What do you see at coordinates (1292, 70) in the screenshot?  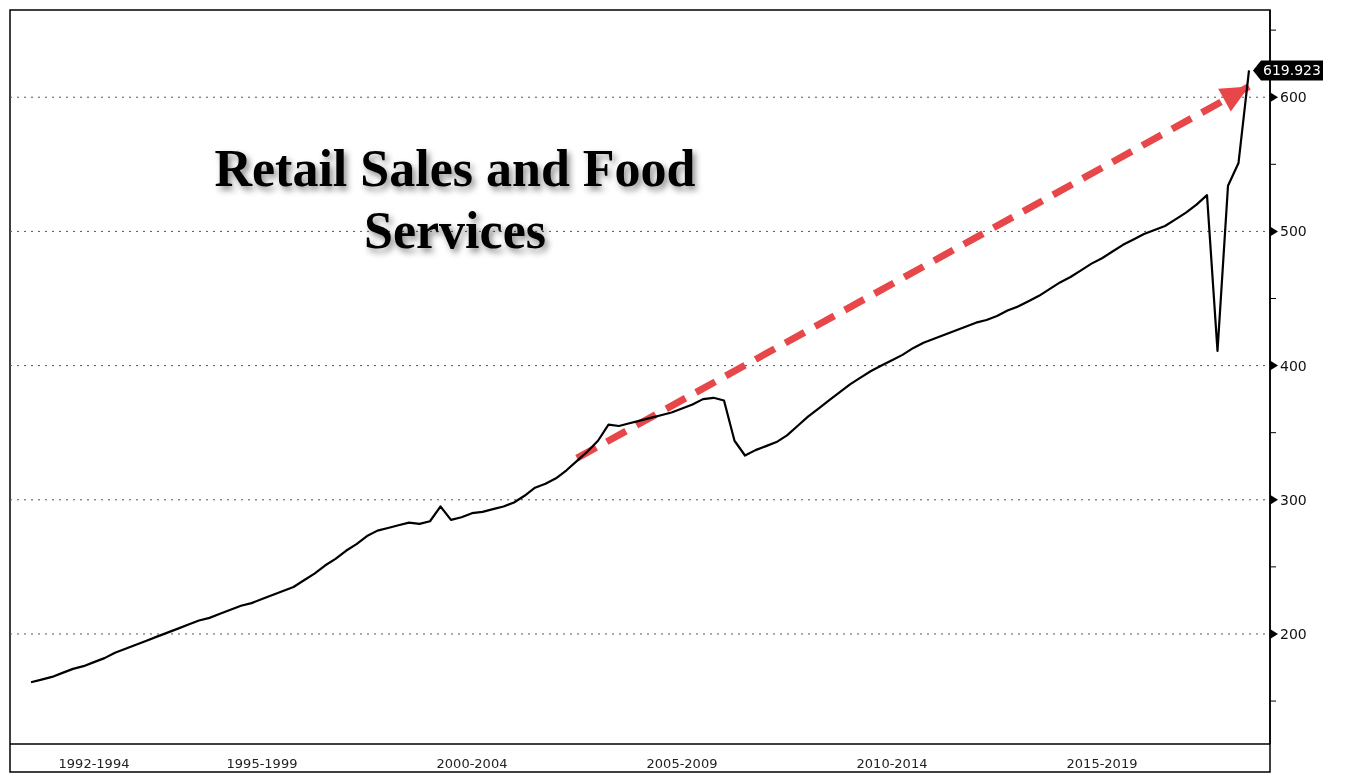 I see `data-label: 619.923` at bounding box center [1292, 70].